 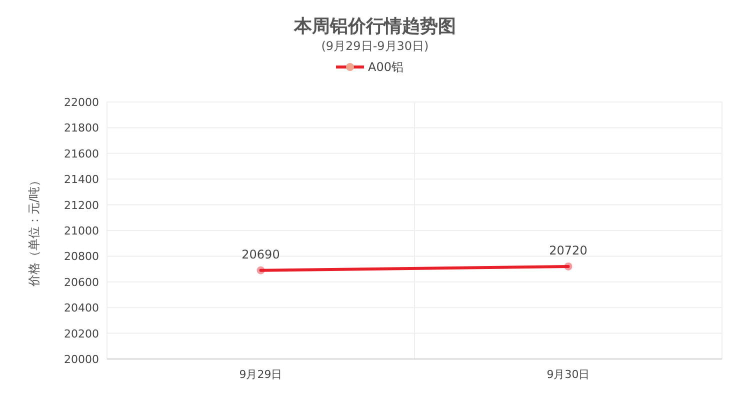 What do you see at coordinates (81, 153) in the screenshot?
I see `y-tick-label: 21600` at bounding box center [81, 153].